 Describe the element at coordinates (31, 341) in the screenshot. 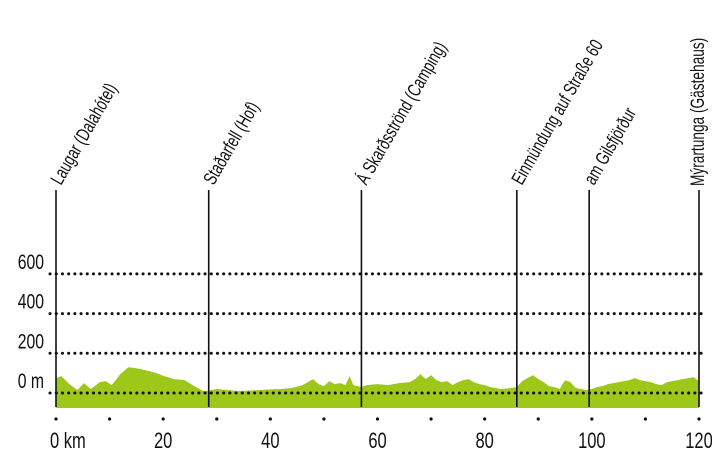

I see `y-tick-label: 200` at that location.